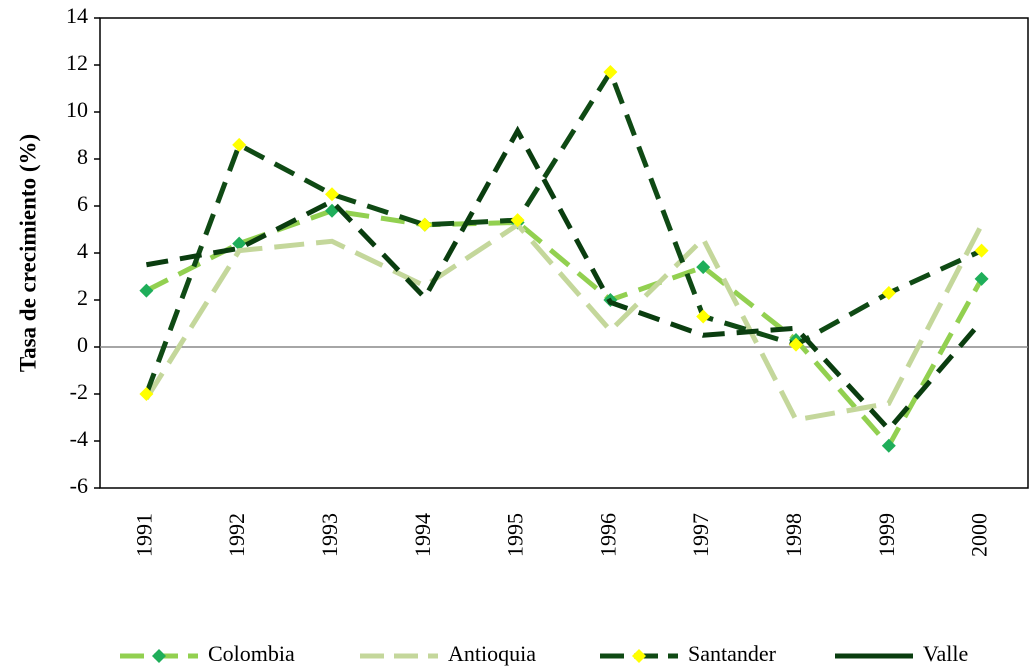 The width and height of the screenshot is (1029, 669). I want to click on y-axis-label: Tasa de crecimiento (%), so click(27, 253).